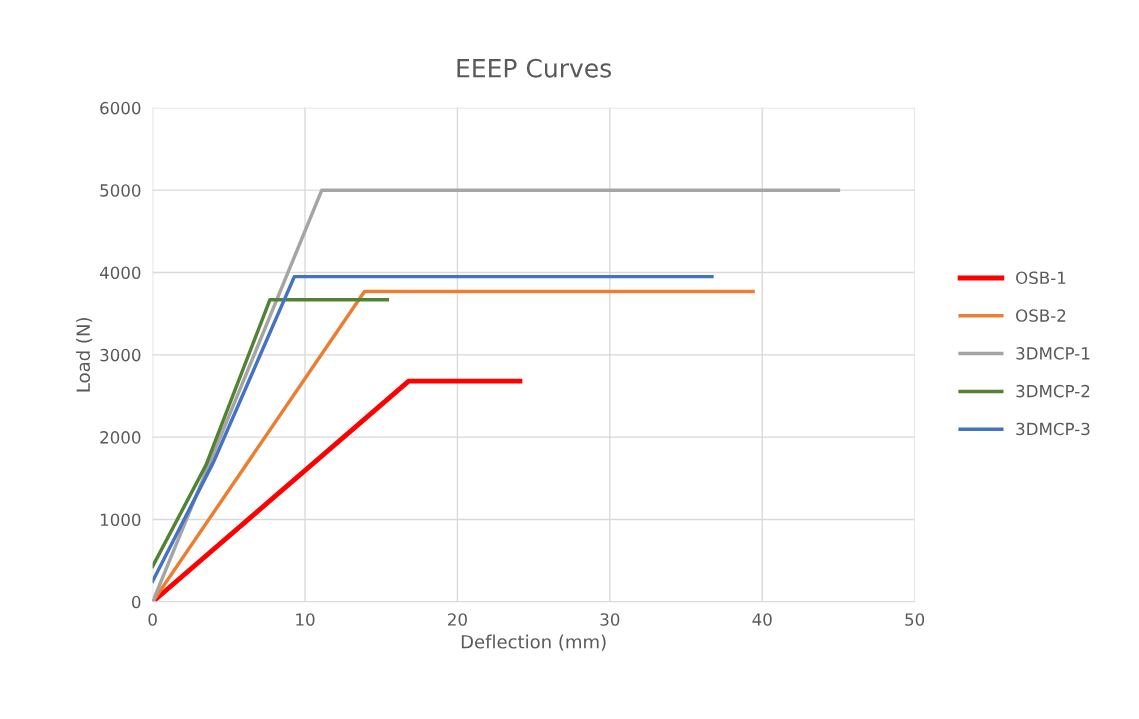 This screenshot has height=719, width=1139. What do you see at coordinates (457, 619) in the screenshot?
I see `x-tick-label: 20` at bounding box center [457, 619].